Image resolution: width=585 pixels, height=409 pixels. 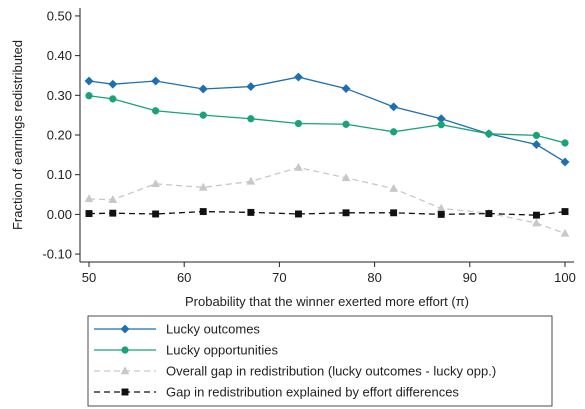 I want to click on y-axis: -0.10 0.00 0.10 0.20 0.30 0.40 0.50, so click(x=61, y=135).